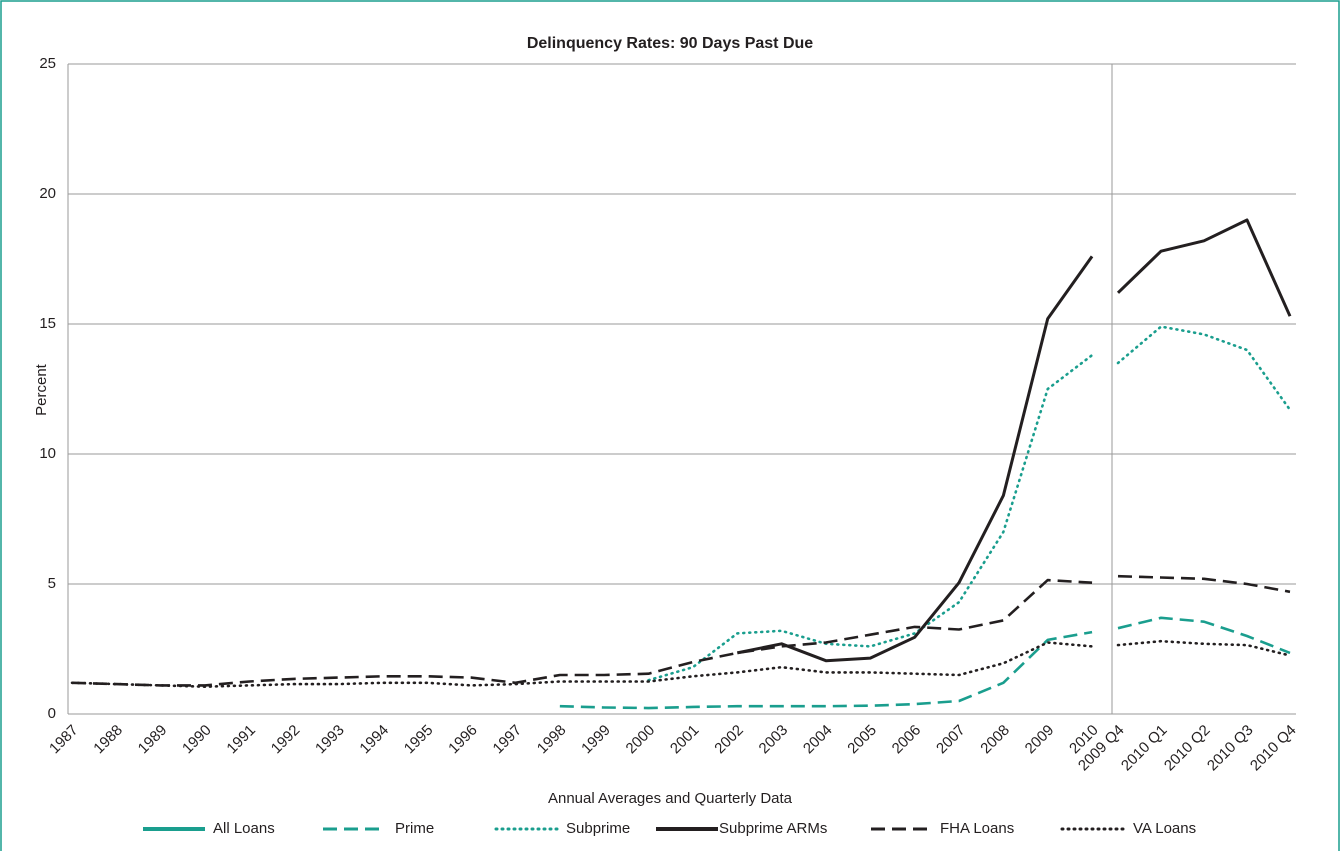  I want to click on x-tick-label: 2003, so click(774, 740).